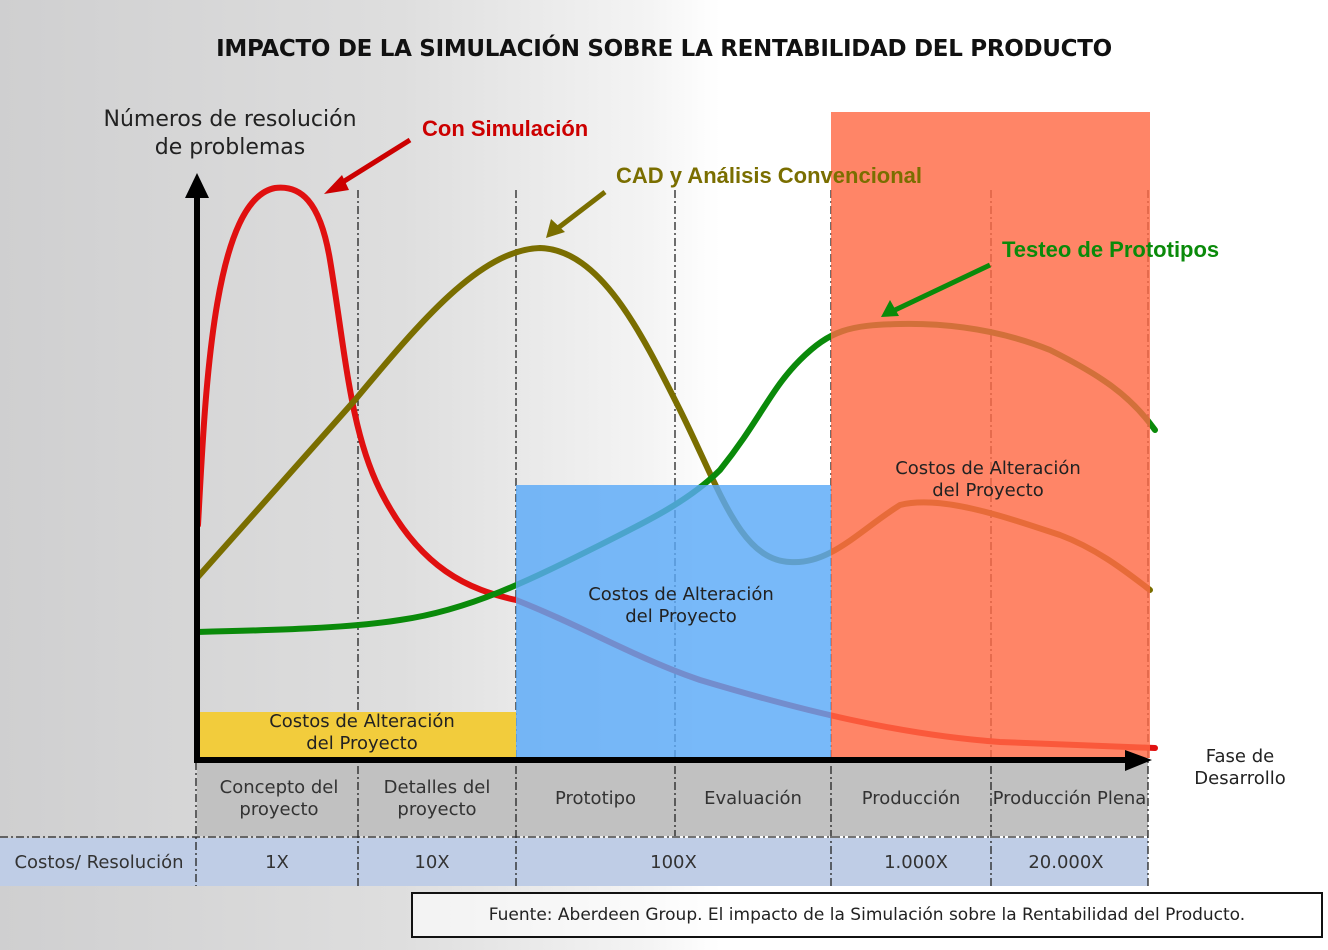  I want to click on cost-box-blue, so click(673, 621).